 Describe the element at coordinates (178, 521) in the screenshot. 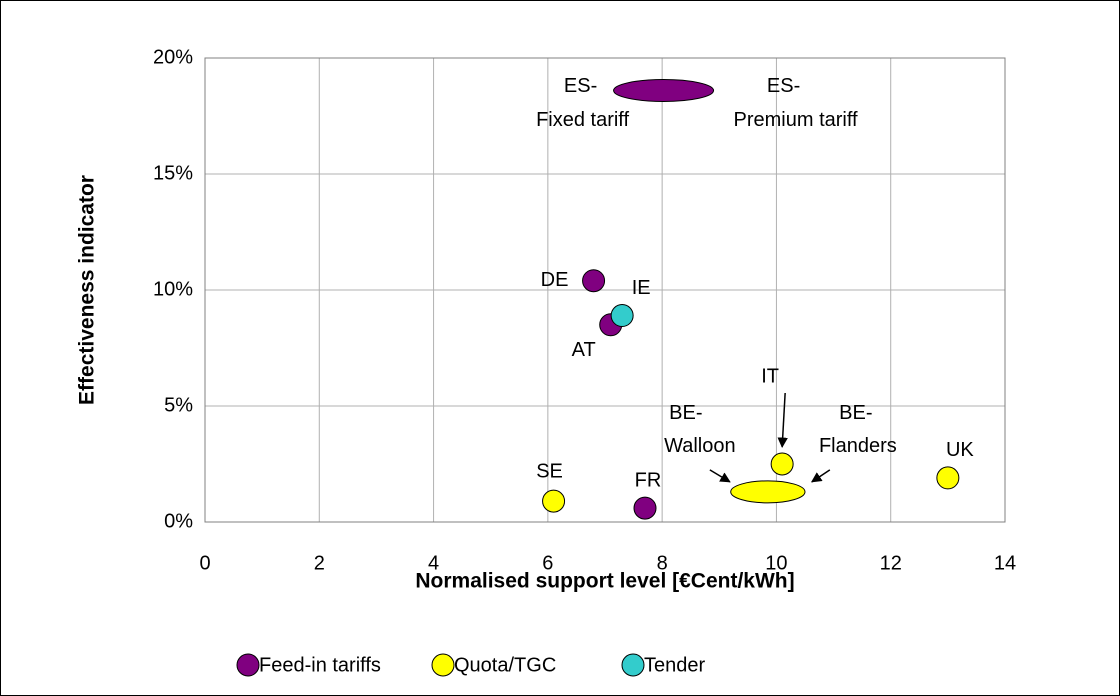

I see `y-tick-label: 0%` at that location.